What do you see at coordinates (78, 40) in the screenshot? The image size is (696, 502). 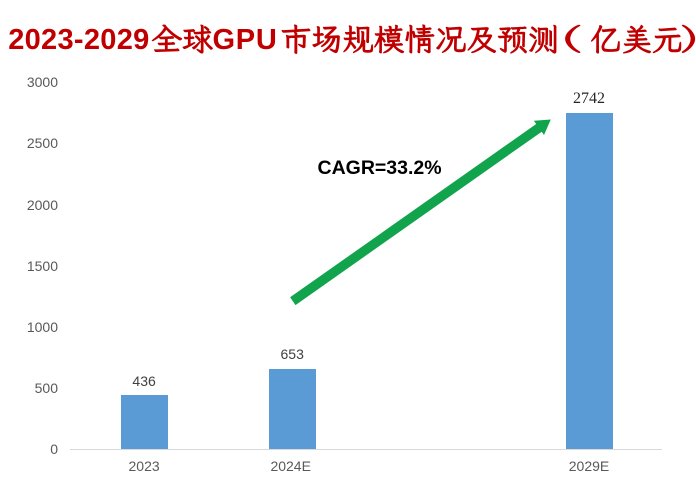 I see `svg-text: 2023-2029` at bounding box center [78, 40].